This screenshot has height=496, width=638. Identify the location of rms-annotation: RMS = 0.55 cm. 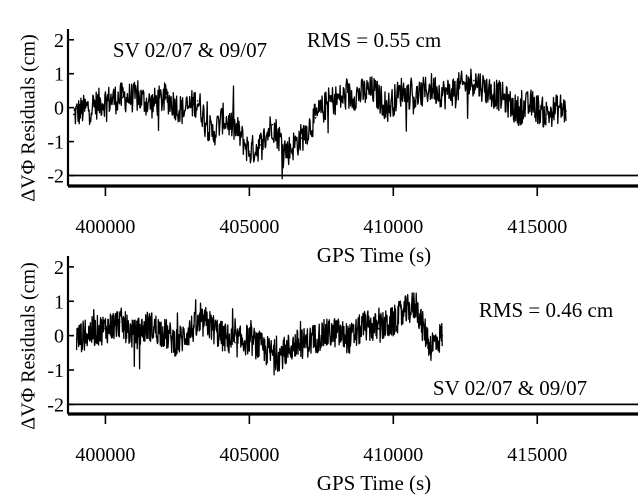
(374, 40).